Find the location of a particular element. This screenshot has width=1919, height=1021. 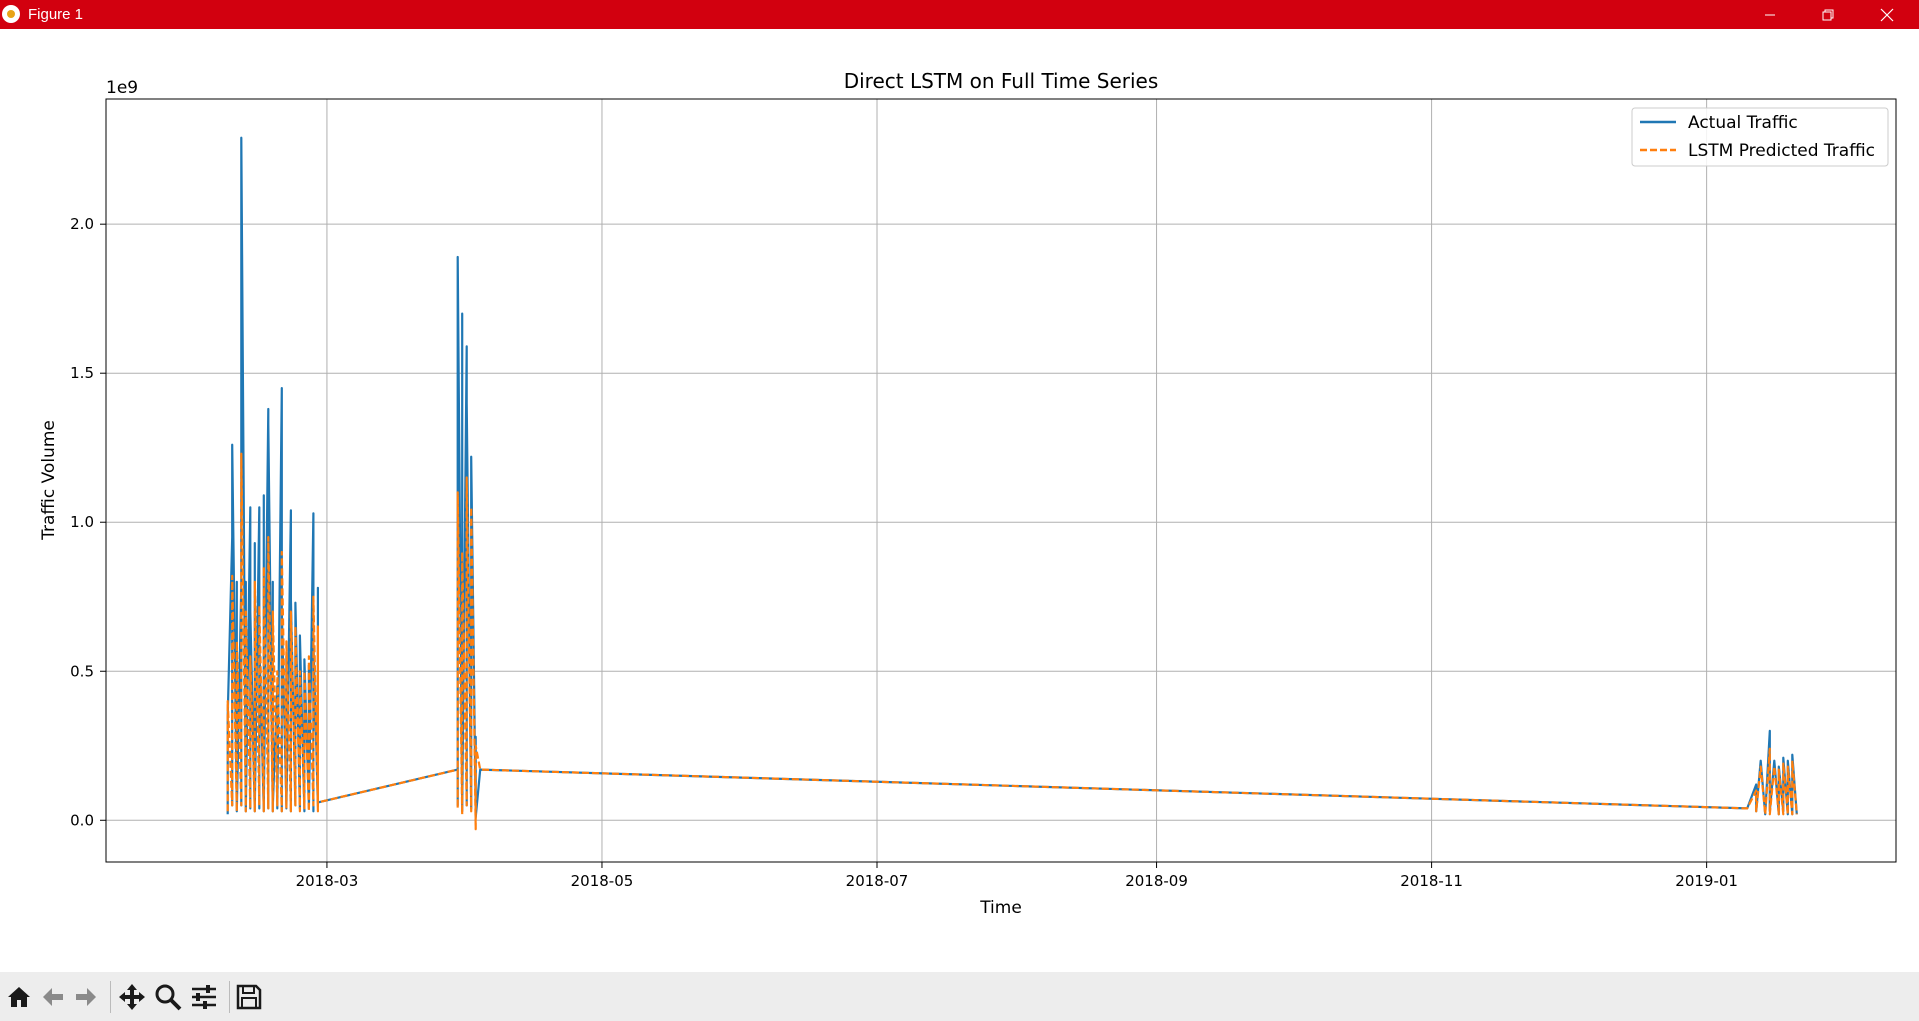

window-titlebar: Figure 1 is located at coordinates (959, 14).